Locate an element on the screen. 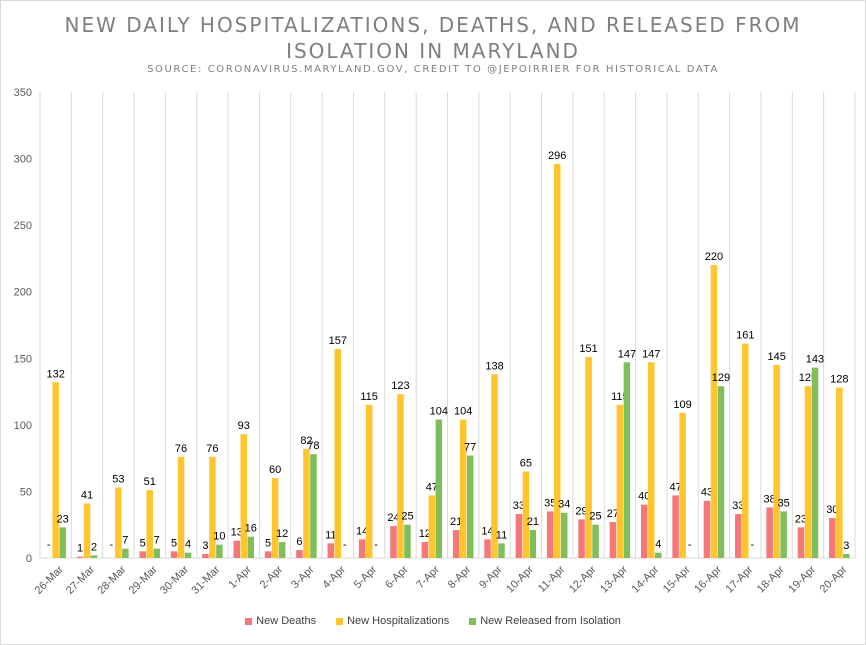  y-tick-label: 50 is located at coordinates (26, 492).